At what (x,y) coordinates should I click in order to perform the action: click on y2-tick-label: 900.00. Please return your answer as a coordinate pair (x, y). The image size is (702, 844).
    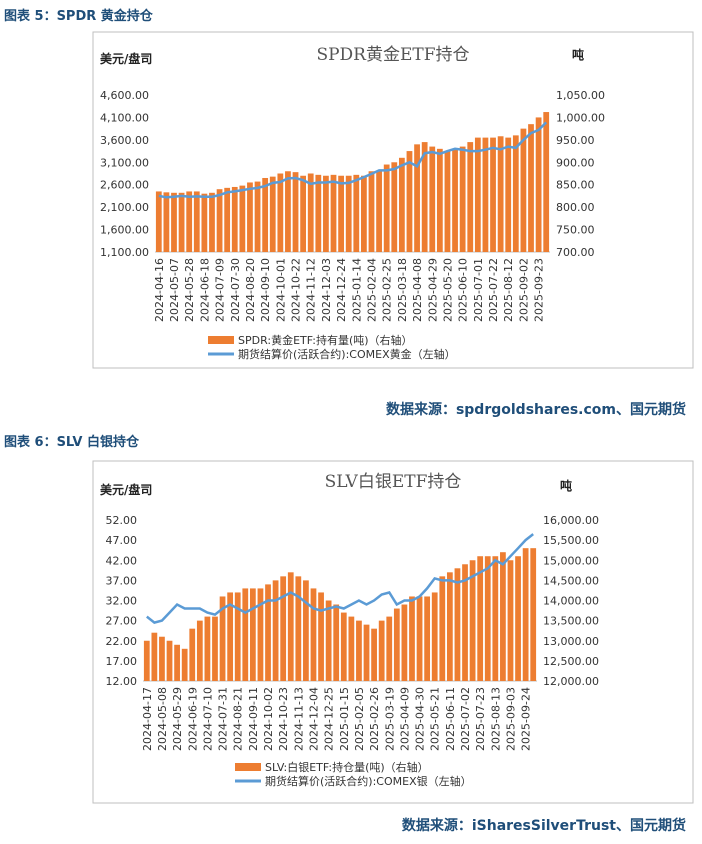
    Looking at the image, I should click on (575, 162).